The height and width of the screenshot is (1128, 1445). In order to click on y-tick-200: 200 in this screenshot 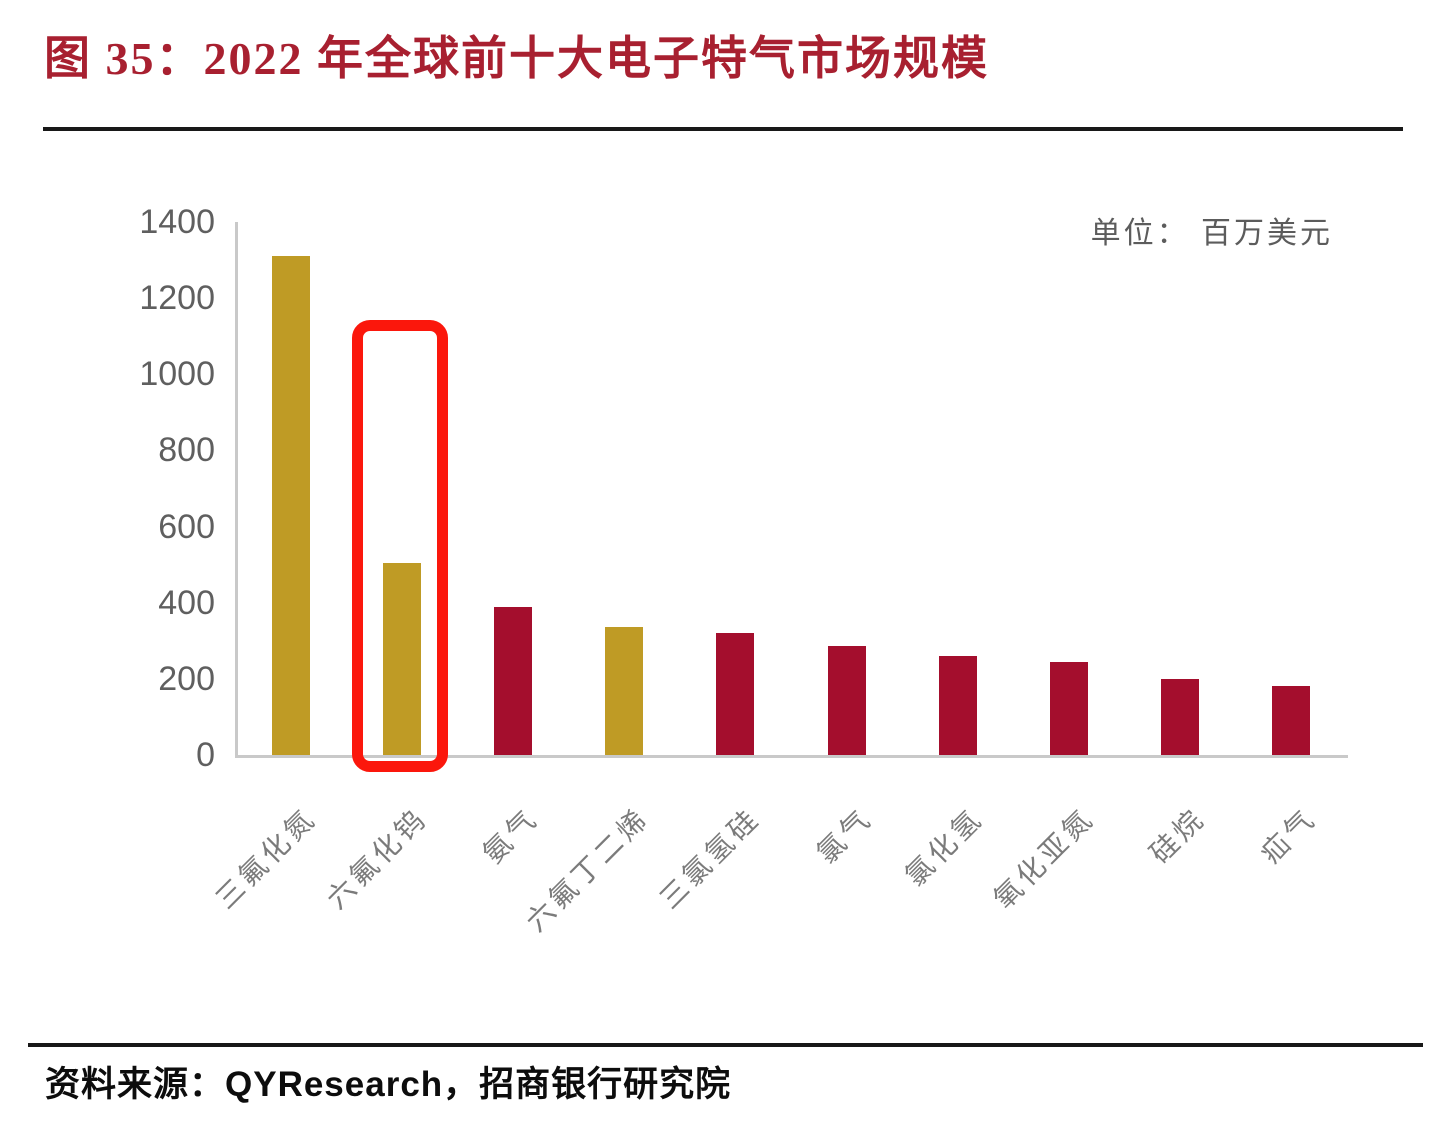, I will do `click(186, 679)`.